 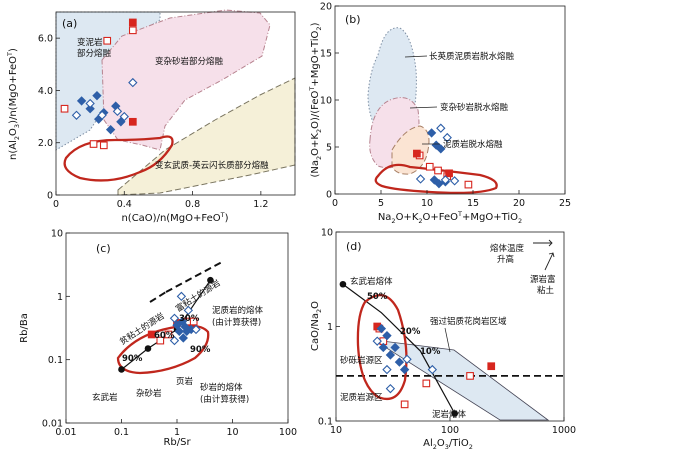 I want to click on panel-d-ylabel: CaO/Na2O, so click(x=316, y=326).